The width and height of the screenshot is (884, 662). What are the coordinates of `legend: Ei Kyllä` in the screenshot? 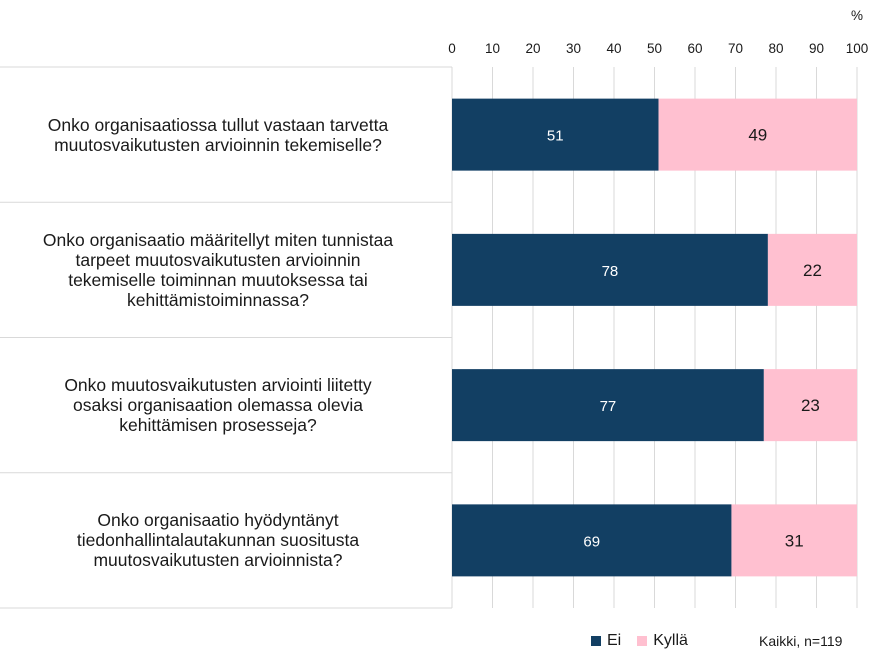 It's located at (639, 641).